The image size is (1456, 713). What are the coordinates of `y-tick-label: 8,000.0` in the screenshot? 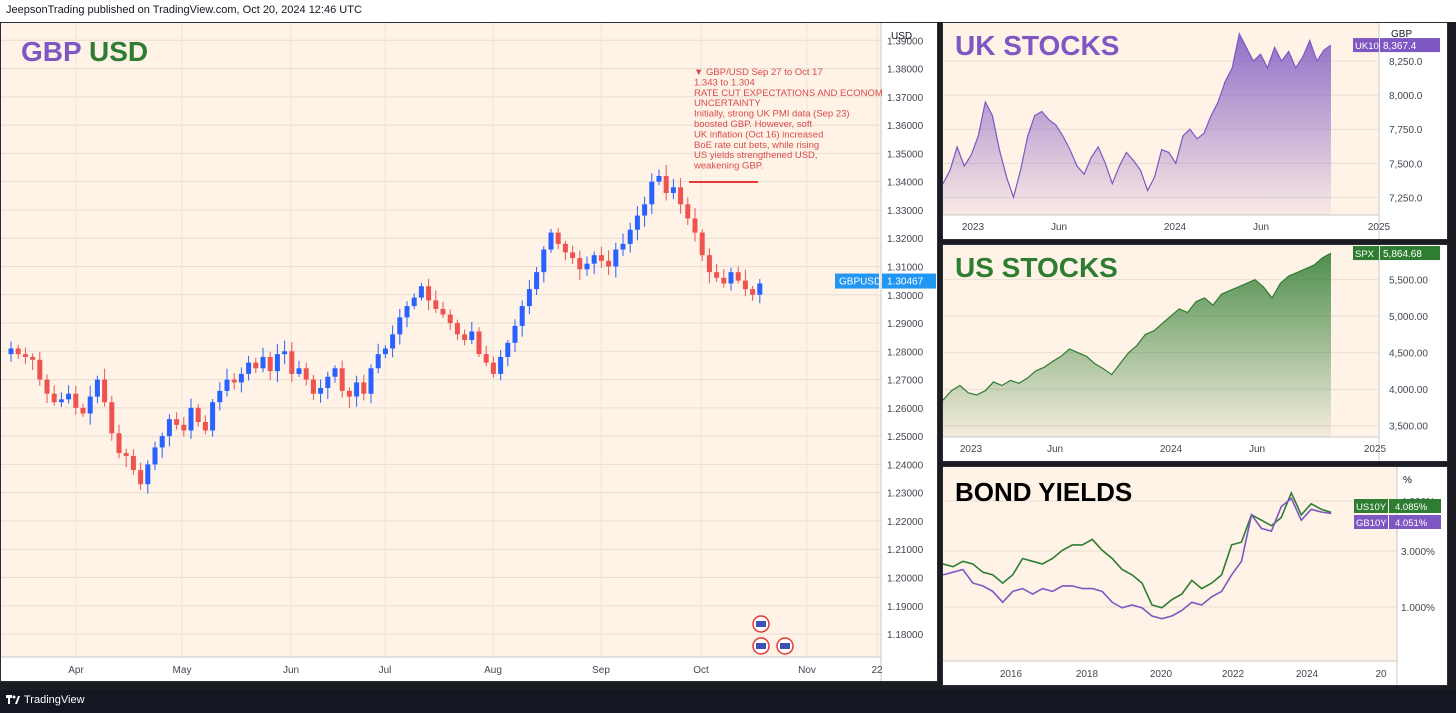 It's located at (1406, 96).